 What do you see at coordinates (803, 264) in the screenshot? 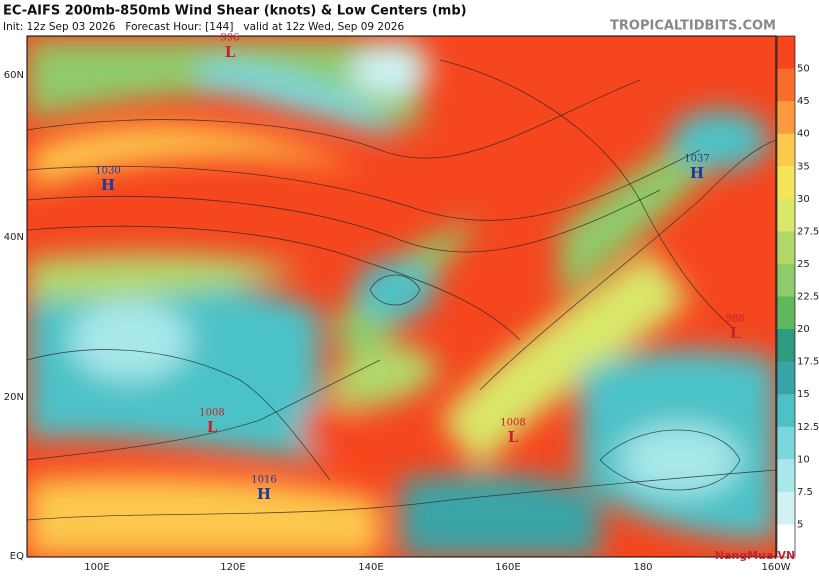
I see `colorbar-label: 25` at bounding box center [803, 264].